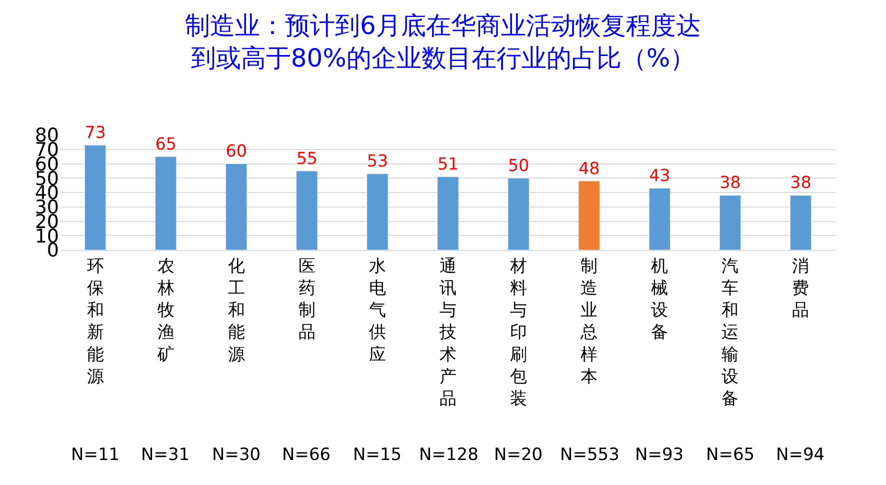  I want to click on x-tick-label: 通讯与技术产品, so click(447, 332).